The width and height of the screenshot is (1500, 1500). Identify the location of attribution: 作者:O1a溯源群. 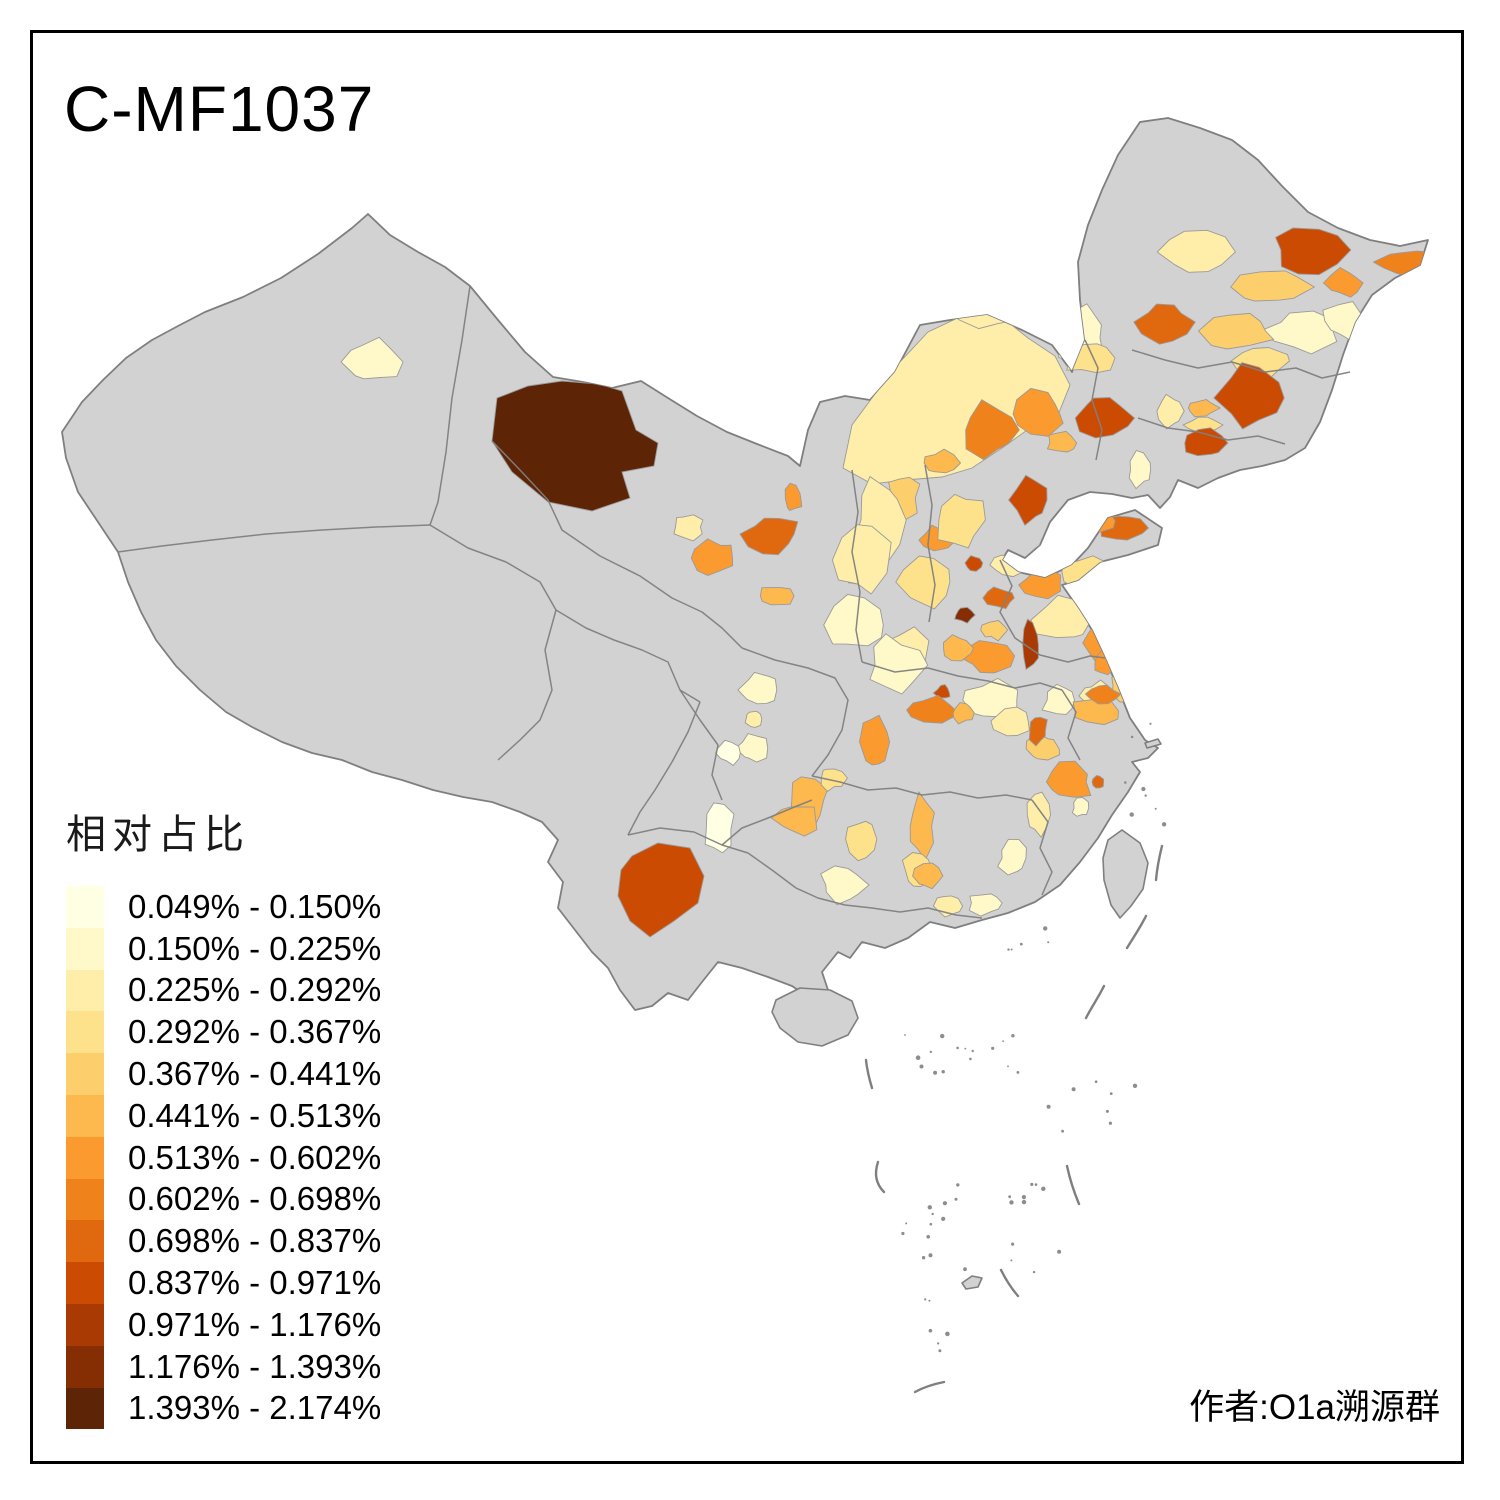
(1314, 1407).